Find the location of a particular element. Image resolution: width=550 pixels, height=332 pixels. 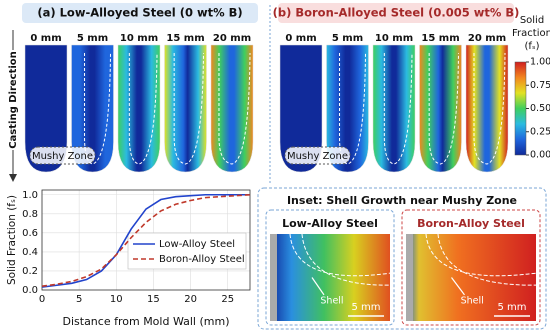

y-tick-label: 0.4 is located at coordinates (30, 252).